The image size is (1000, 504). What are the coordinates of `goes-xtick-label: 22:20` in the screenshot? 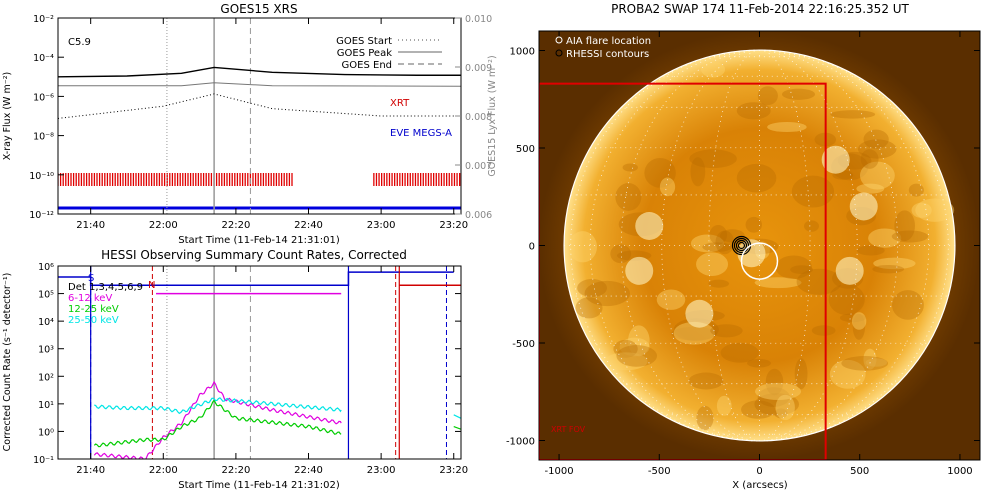 It's located at (235, 225).